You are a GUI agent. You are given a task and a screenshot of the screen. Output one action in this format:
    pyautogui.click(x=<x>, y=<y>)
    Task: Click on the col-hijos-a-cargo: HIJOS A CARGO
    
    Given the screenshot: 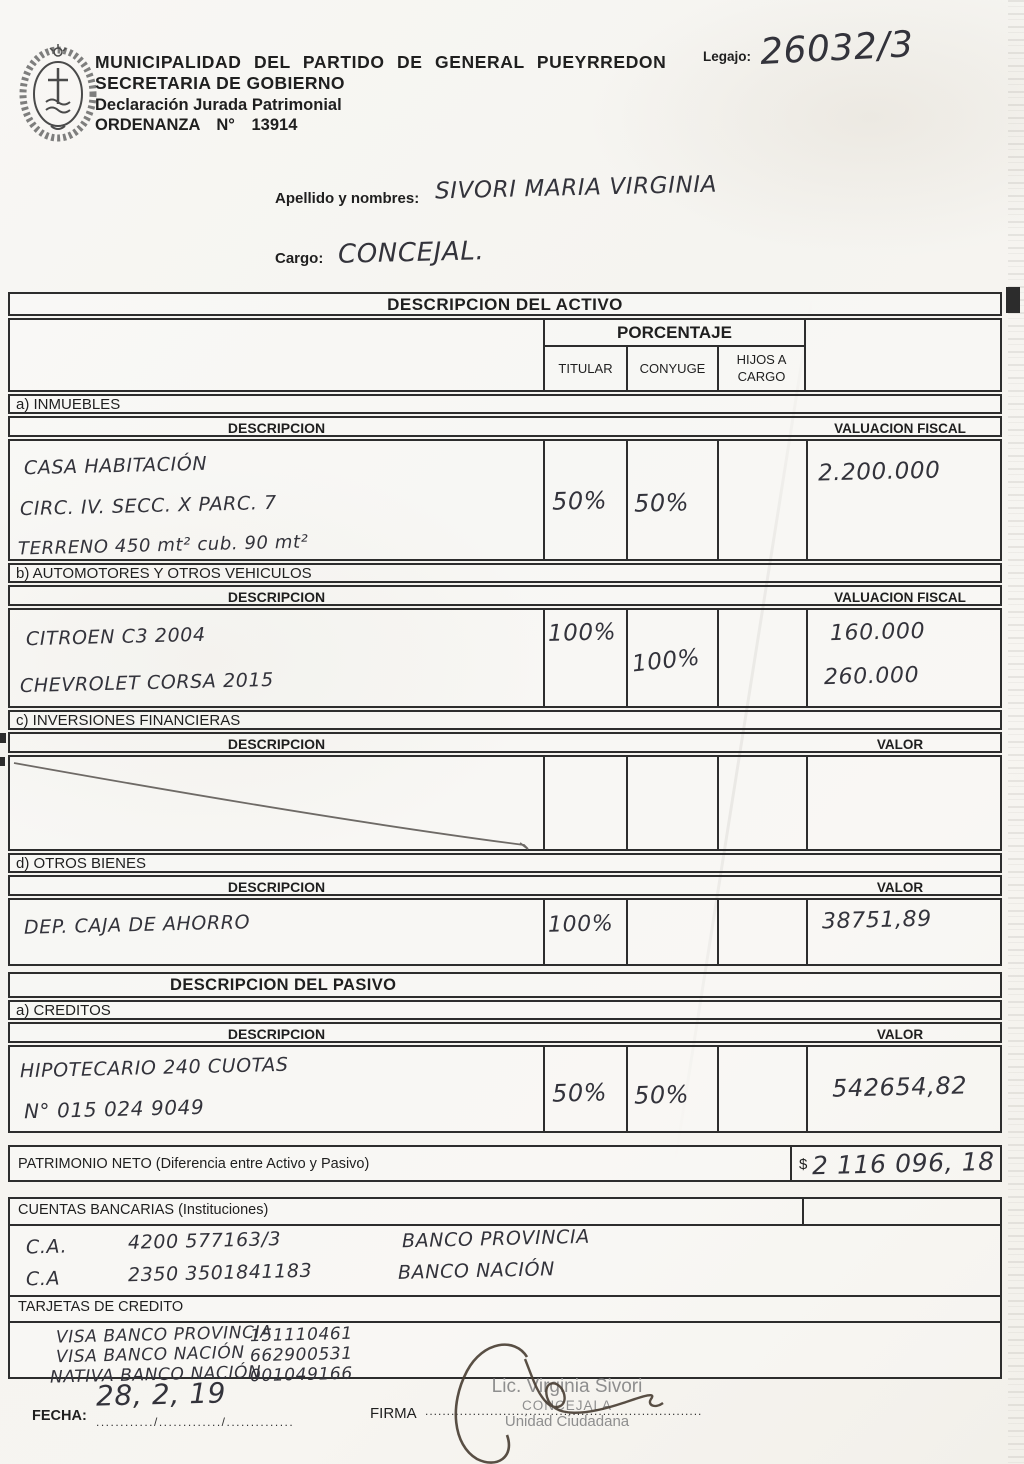 What is the action you would take?
    pyautogui.click(x=761, y=368)
    